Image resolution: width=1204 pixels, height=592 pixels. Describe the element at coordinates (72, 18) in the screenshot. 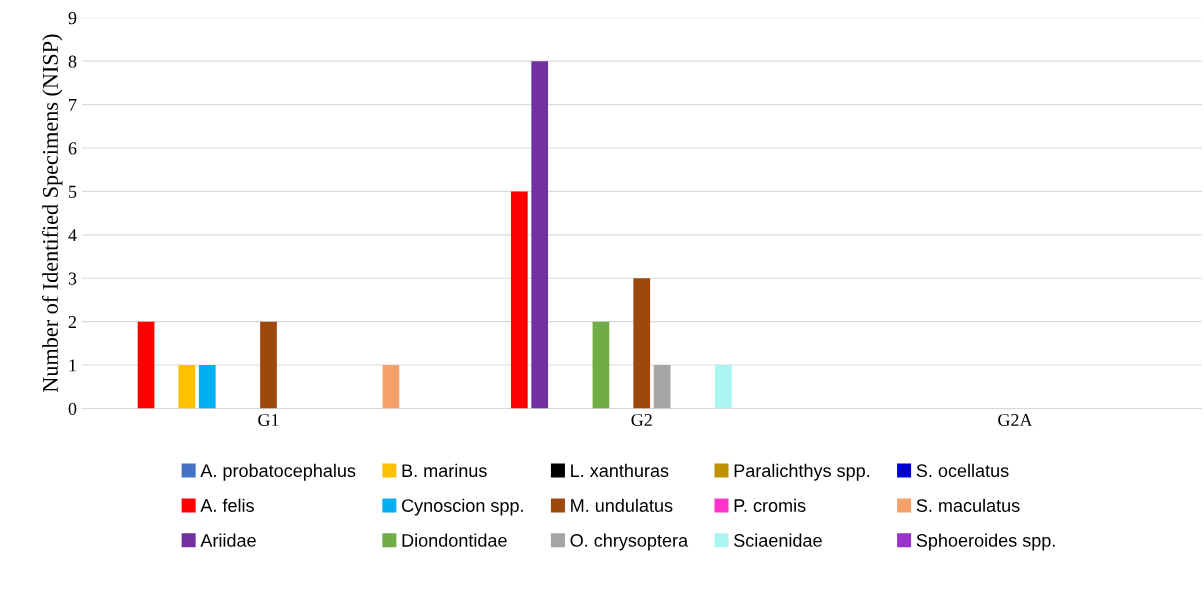

I see `y-tick-label: 9` at that location.